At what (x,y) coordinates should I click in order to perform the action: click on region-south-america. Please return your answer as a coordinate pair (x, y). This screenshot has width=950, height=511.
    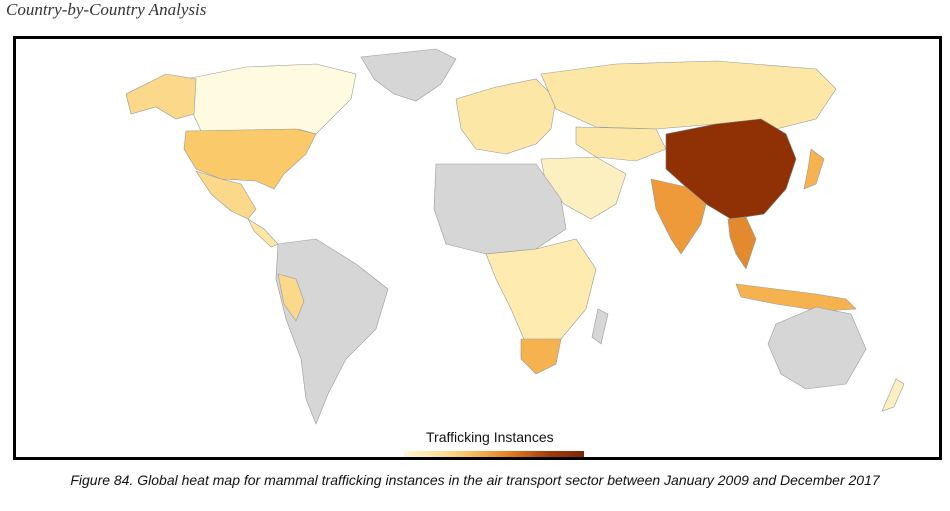
    Looking at the image, I should click on (332, 331).